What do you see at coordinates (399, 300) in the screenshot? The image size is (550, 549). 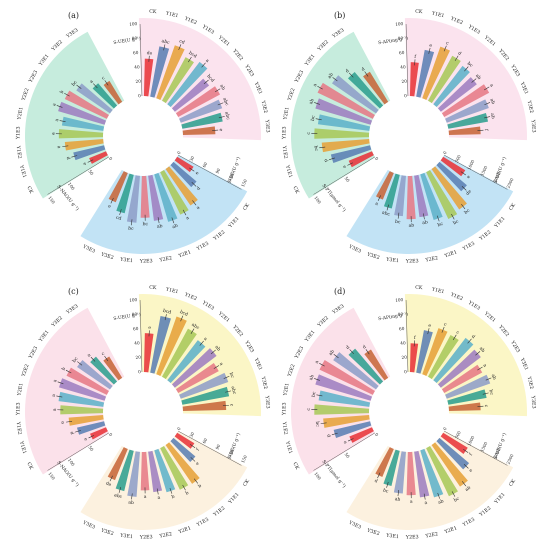 I see `tick-label: 100` at bounding box center [399, 300].